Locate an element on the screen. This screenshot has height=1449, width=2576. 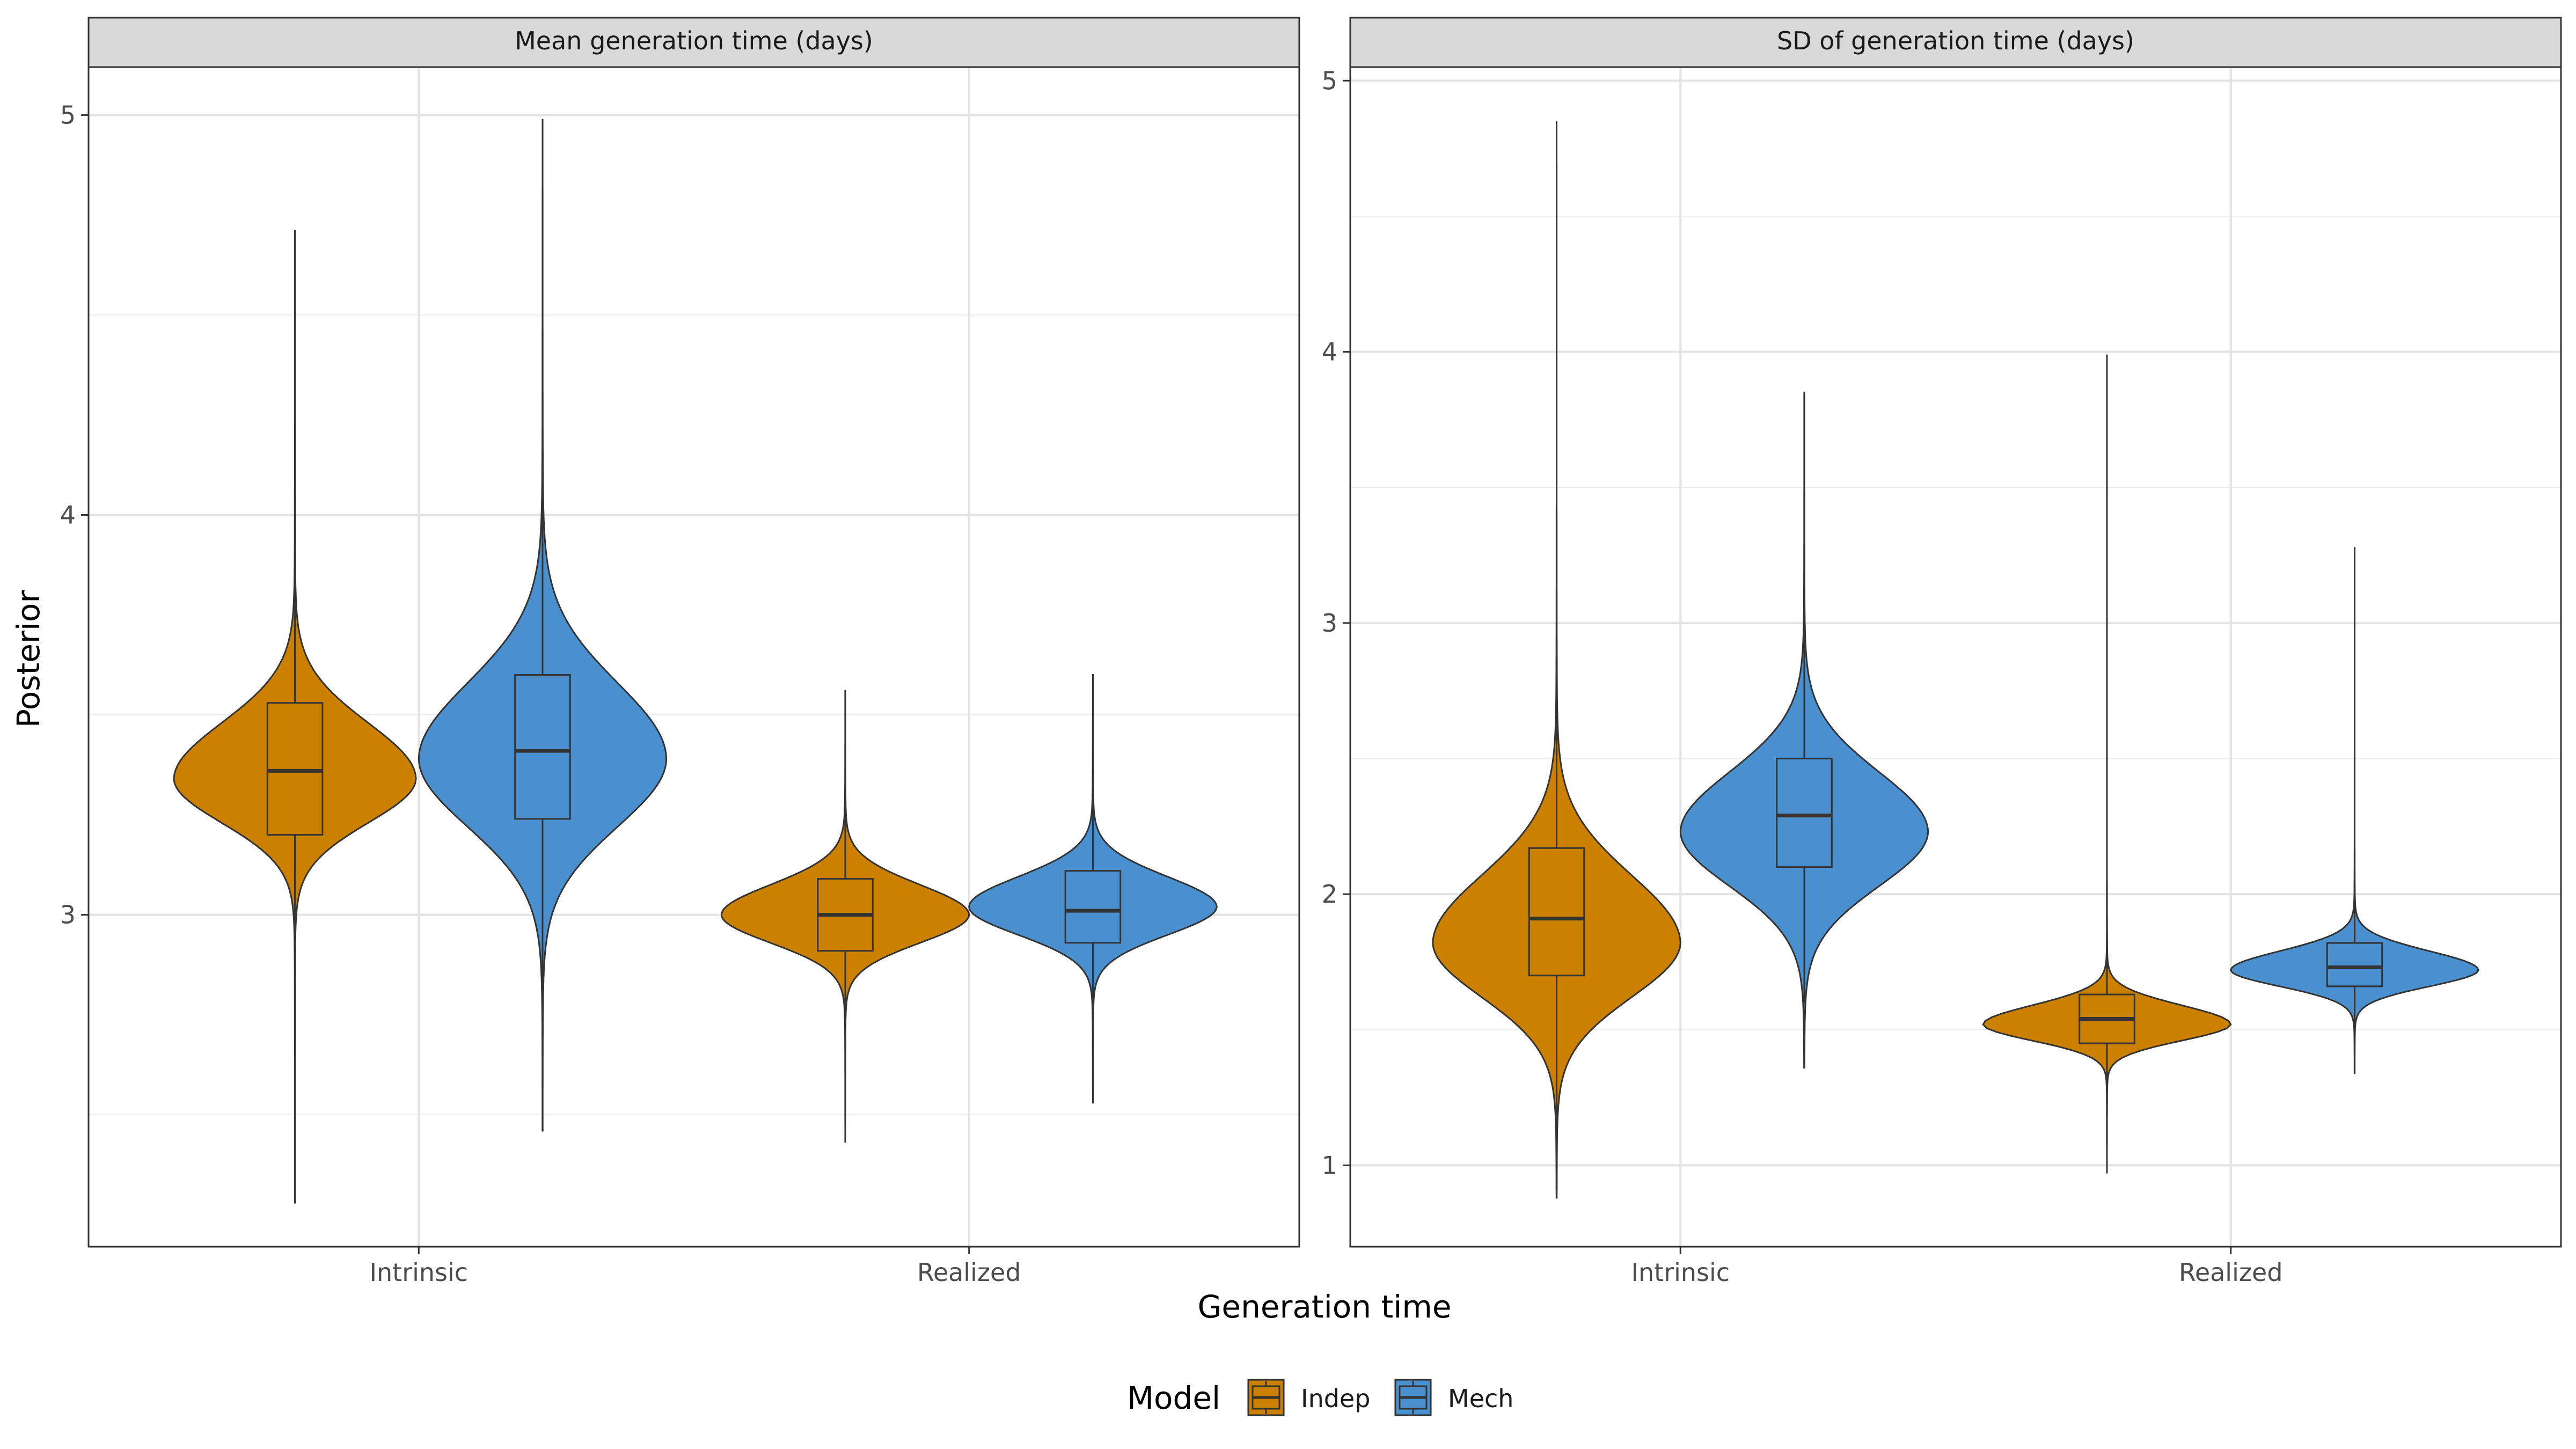
y-axis-ticks: 1 2 3 4 5 is located at coordinates (1336, 623).